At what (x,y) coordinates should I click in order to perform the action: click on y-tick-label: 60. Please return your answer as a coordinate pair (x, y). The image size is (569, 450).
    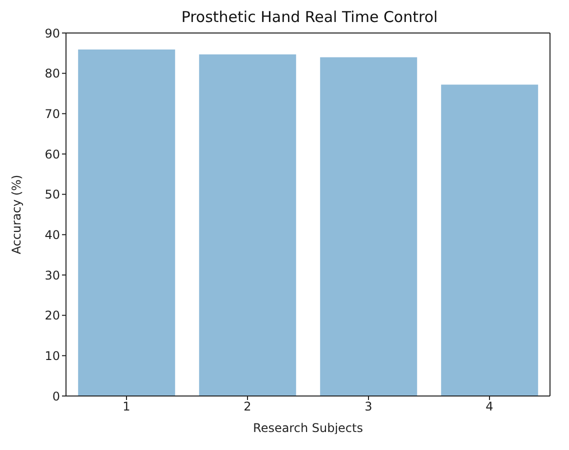
    Looking at the image, I should click on (52, 154).